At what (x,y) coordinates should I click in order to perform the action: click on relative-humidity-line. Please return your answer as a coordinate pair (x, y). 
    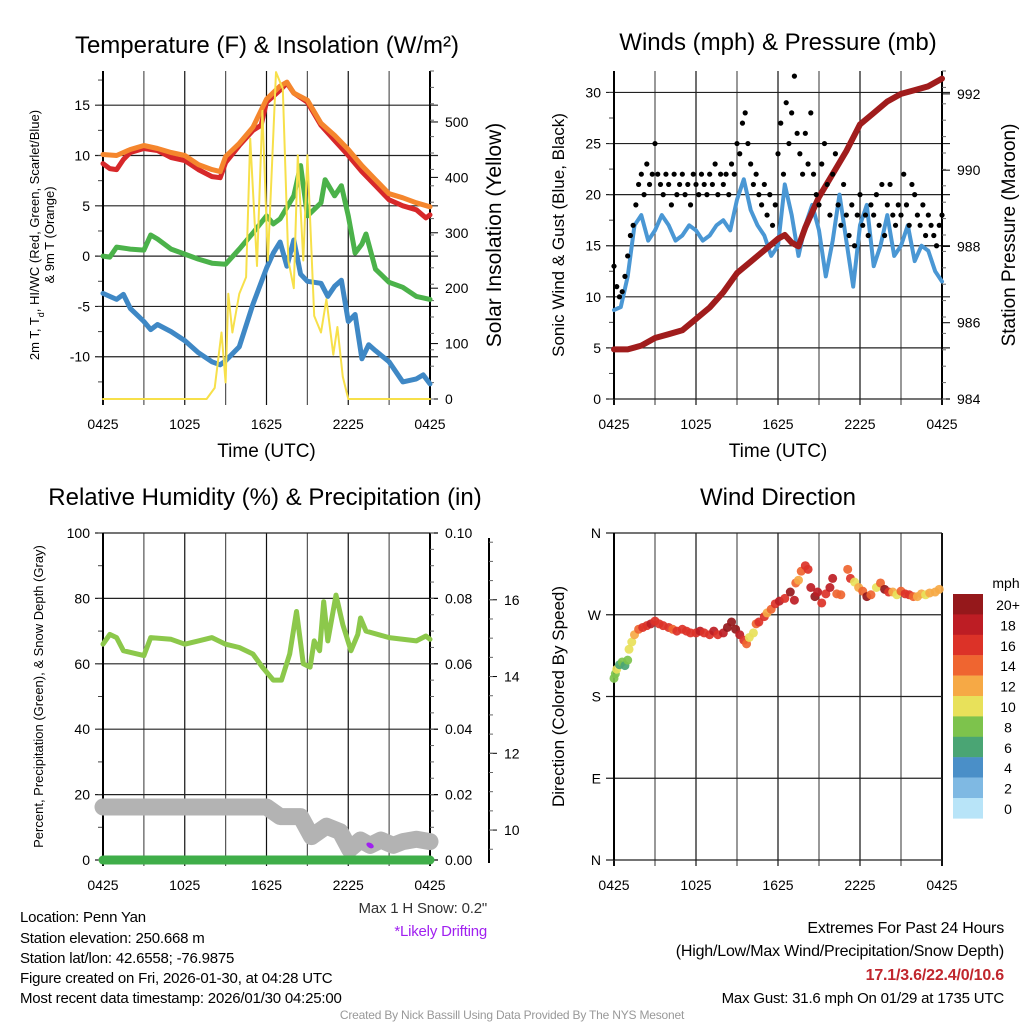
    Looking at the image, I should click on (266, 637).